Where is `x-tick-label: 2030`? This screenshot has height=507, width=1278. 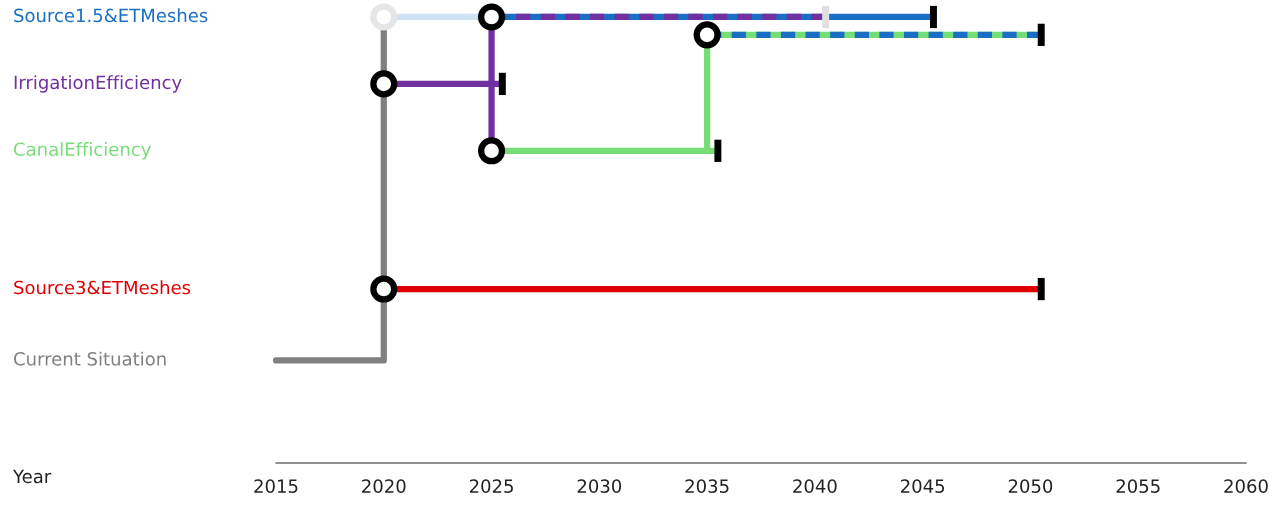 x-tick-label: 2030 is located at coordinates (599, 486).